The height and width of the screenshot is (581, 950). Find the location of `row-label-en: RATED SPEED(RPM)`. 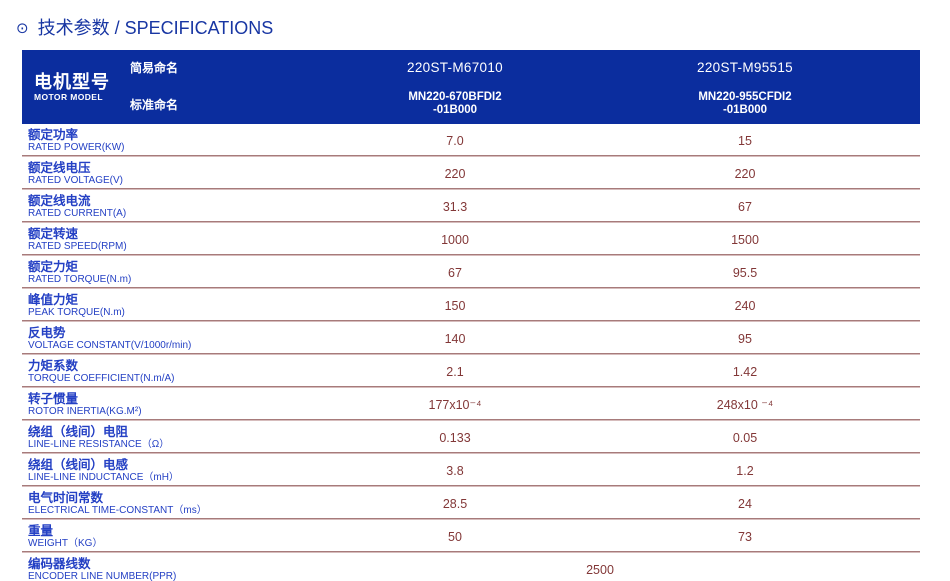

row-label-en: RATED SPEED(RPM) is located at coordinates (77, 246).